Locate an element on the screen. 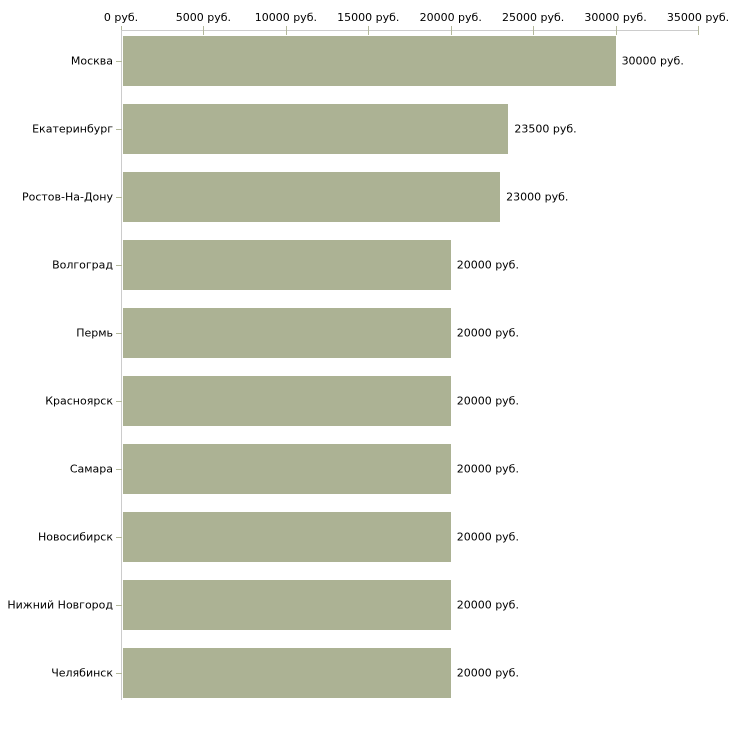 Image resolution: width=730 pixels, height=730 pixels. y-axis-category-label: Волгоград is located at coordinates (82, 265).